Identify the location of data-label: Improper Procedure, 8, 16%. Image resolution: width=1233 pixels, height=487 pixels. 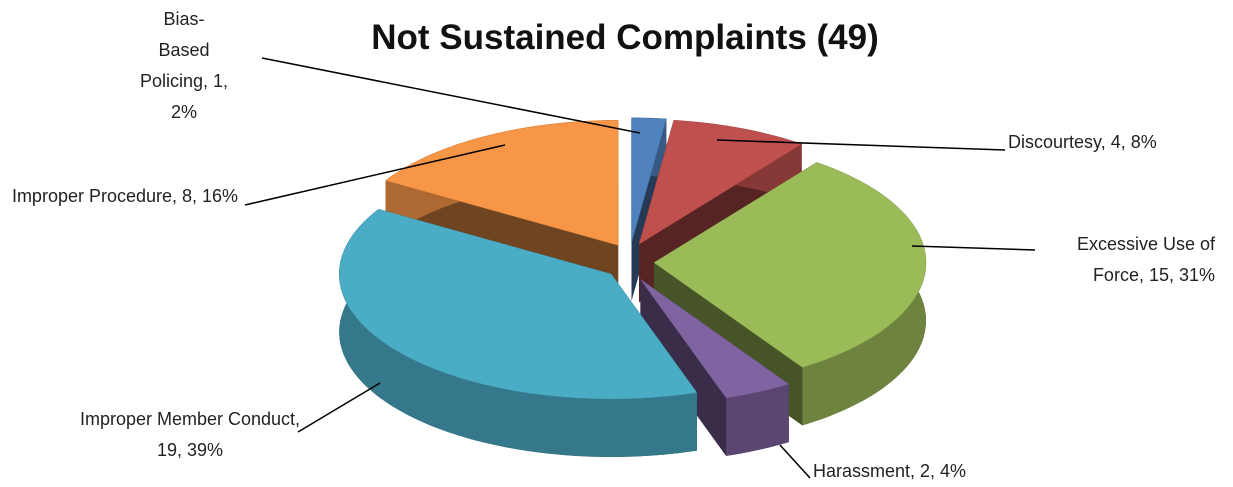
(125, 196).